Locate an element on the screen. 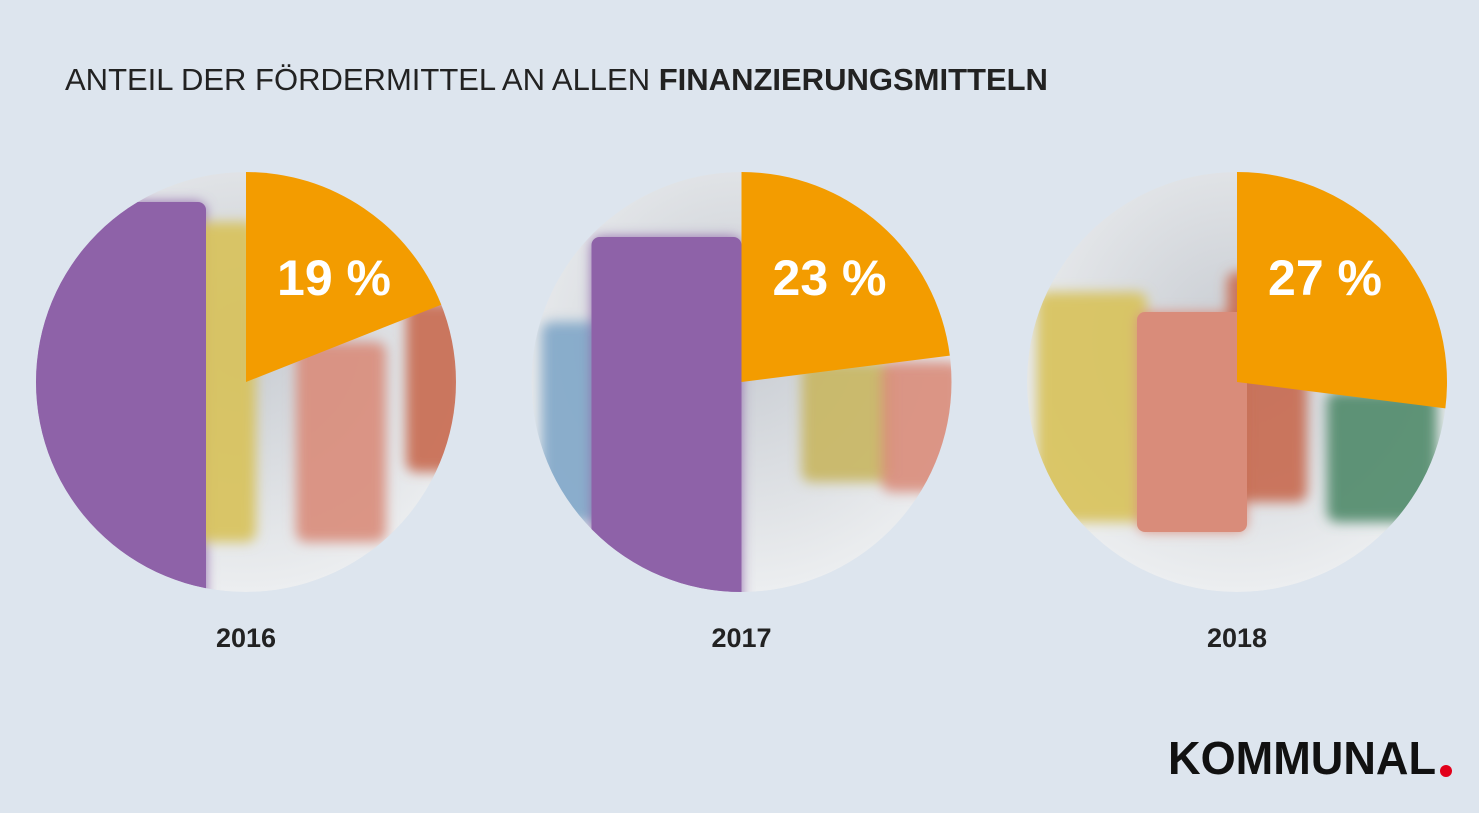  value-label: 23 % is located at coordinates (830, 278).